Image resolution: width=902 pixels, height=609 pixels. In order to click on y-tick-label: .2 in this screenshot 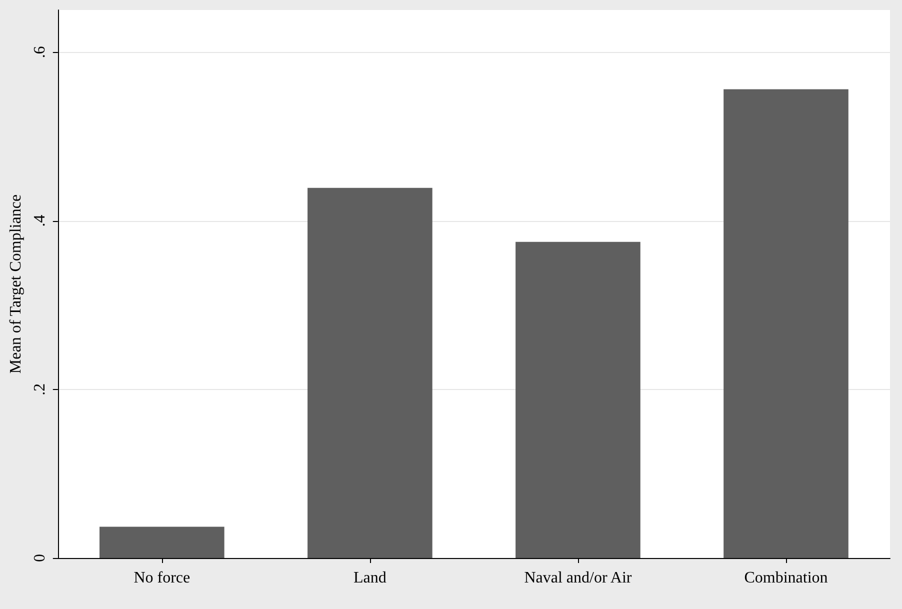, I will do `click(39, 389)`.